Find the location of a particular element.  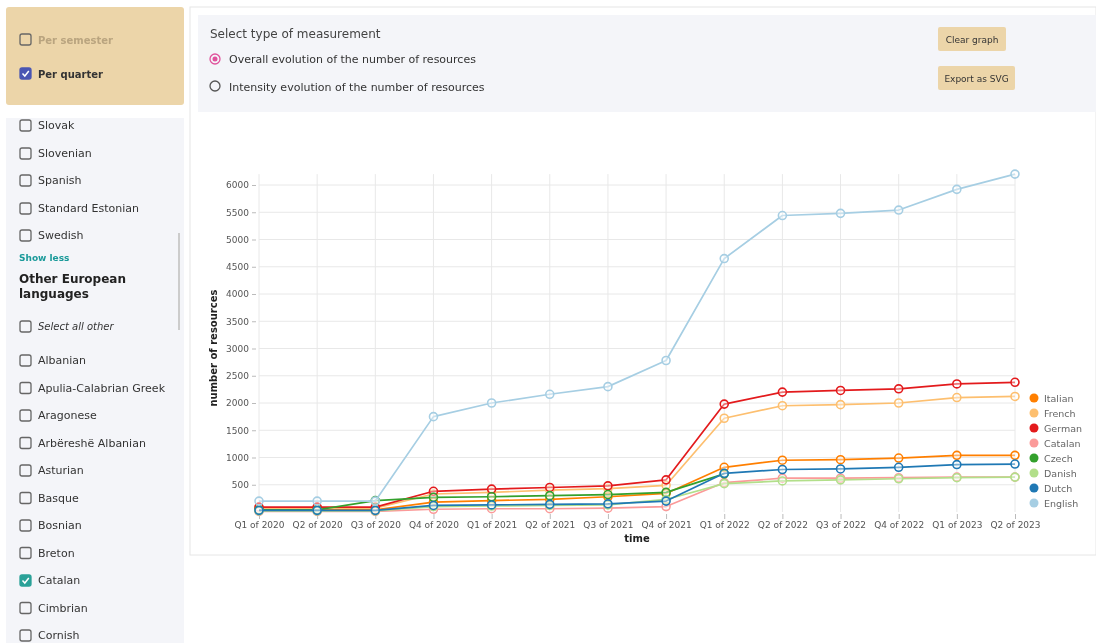

text: Albanian is located at coordinates (62, 360).